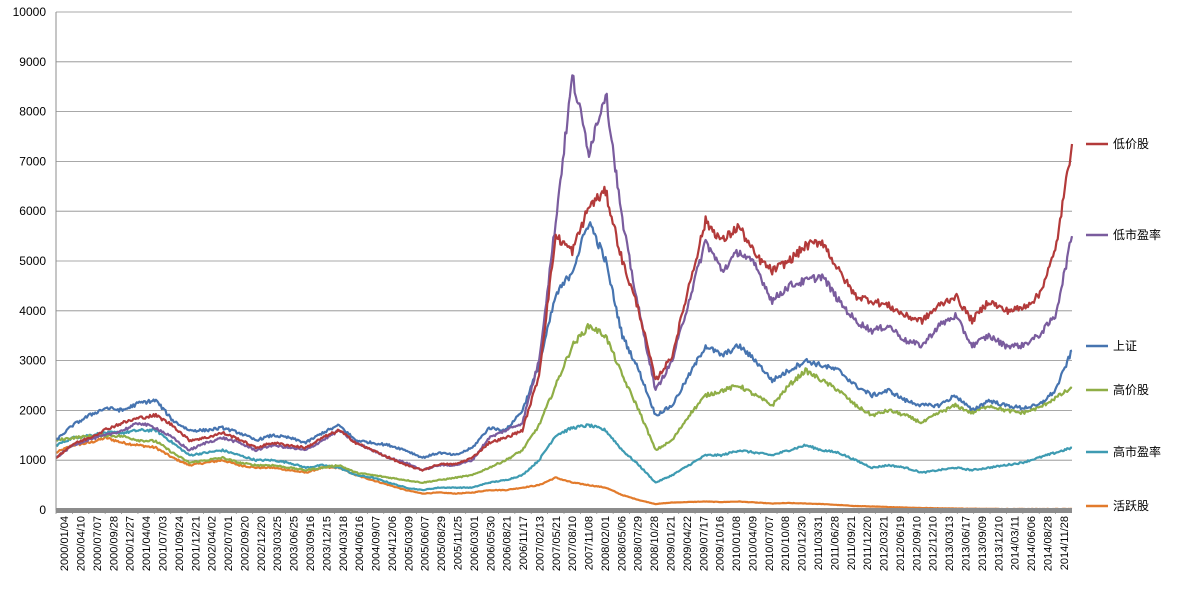  I want to click on x-tick-label: 2000/01/04, so click(65, 543).